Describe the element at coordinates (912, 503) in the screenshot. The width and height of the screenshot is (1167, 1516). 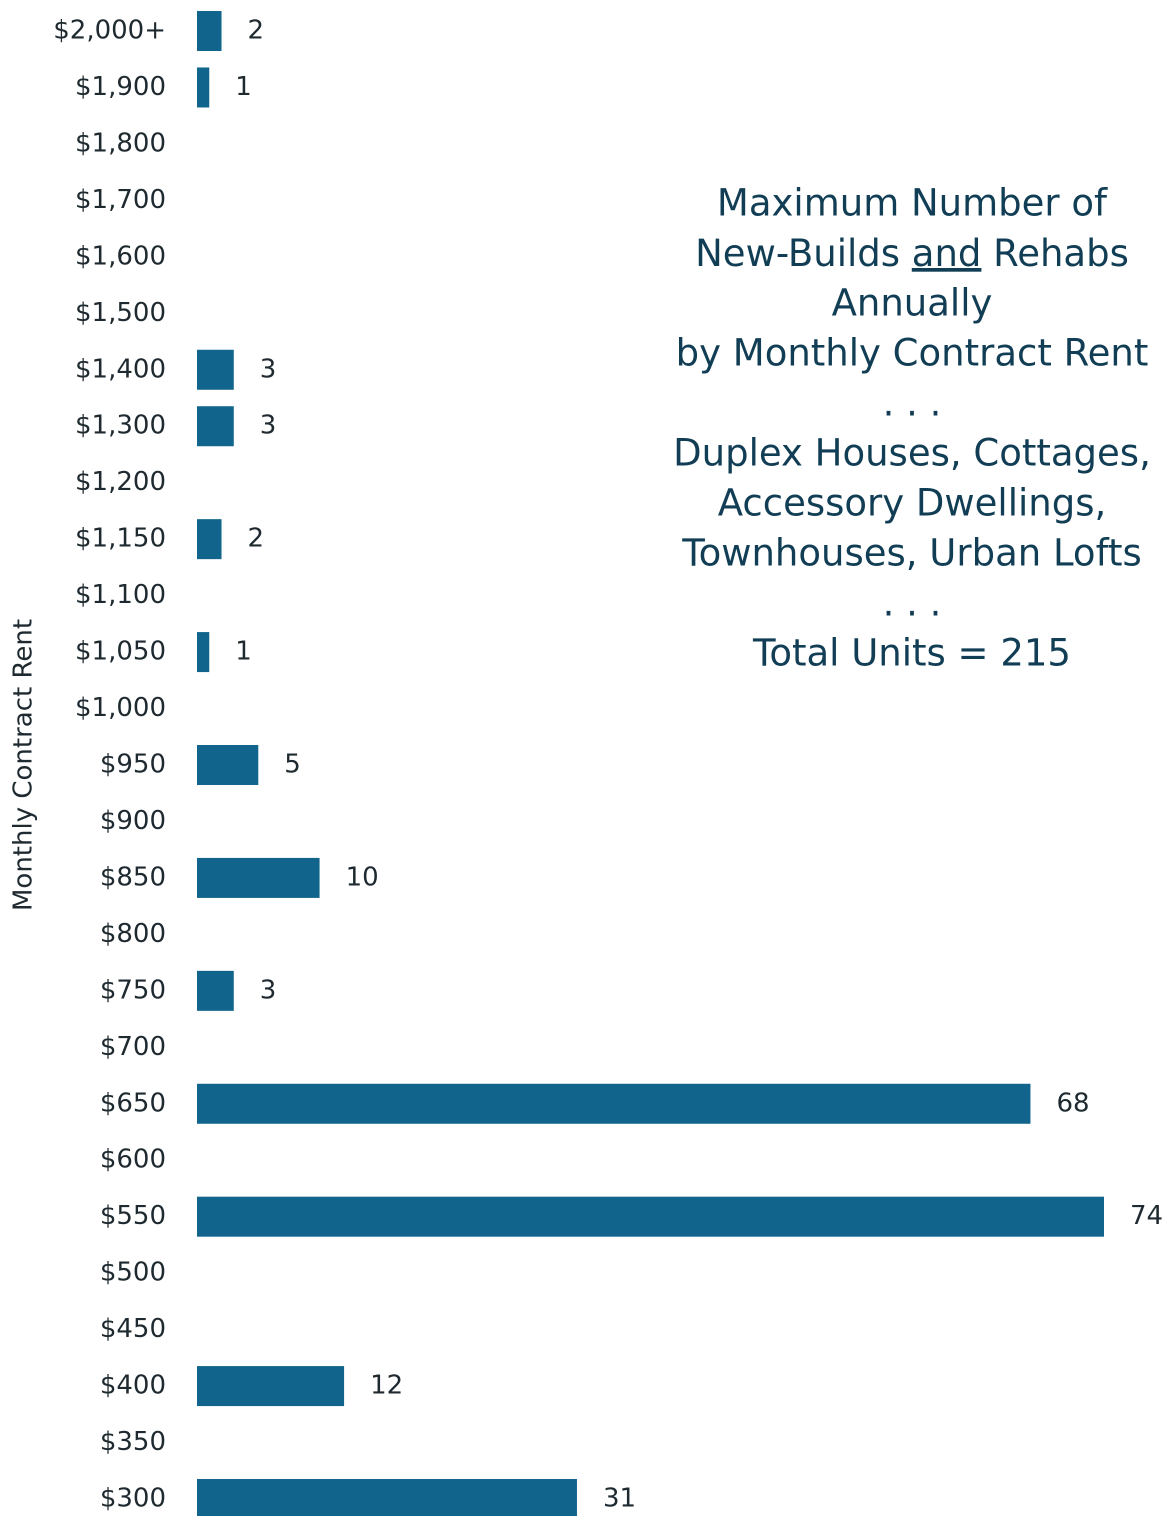
I see `chart-title-line: Accessory Dwellings,` at that location.